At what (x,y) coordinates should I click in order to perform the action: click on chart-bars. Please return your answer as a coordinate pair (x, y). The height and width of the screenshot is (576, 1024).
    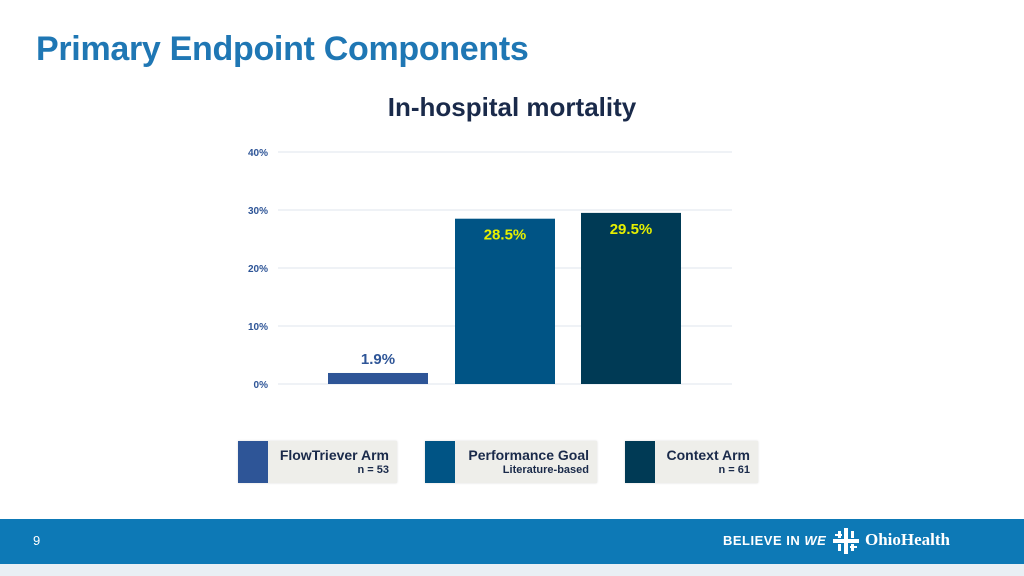
    Looking at the image, I should click on (504, 298).